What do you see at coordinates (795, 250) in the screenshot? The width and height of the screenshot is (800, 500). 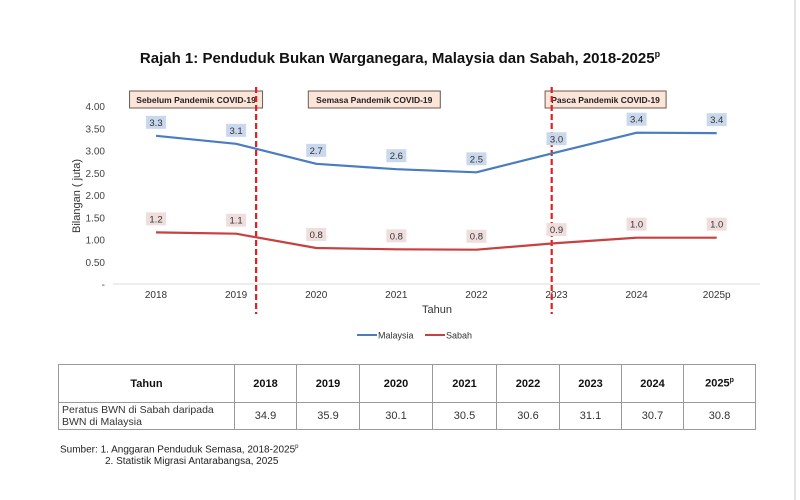 I see `page-edge-divider` at bounding box center [795, 250].